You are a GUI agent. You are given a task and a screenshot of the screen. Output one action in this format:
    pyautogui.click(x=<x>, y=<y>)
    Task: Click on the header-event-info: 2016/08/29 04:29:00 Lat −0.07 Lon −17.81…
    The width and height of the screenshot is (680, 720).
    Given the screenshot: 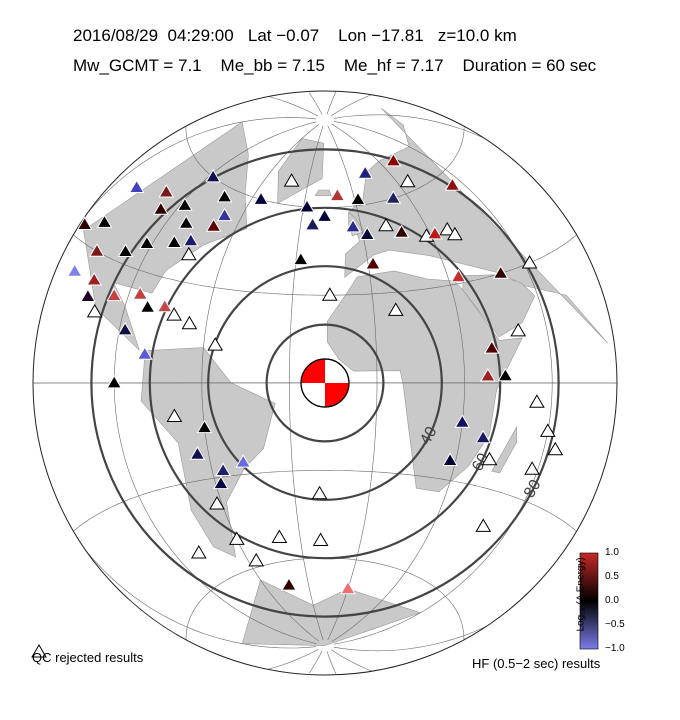 What is the action you would take?
    pyautogui.click(x=295, y=35)
    